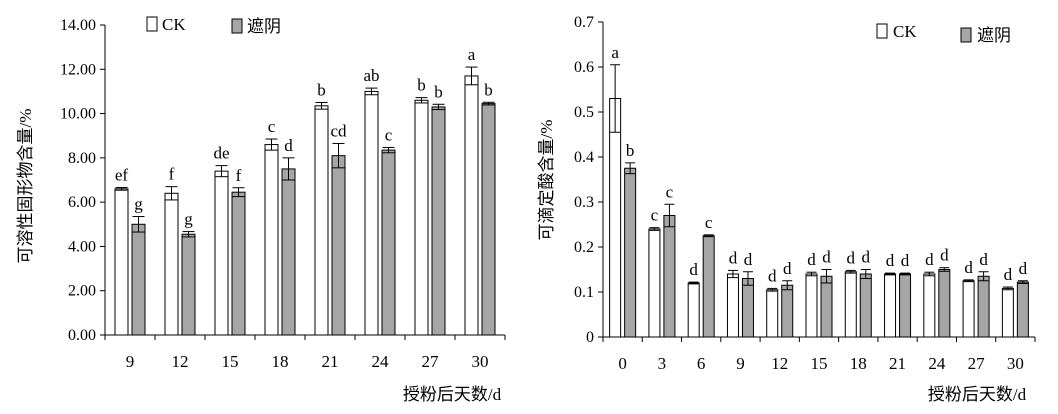  I want to click on x-tick-label: 30, so click(480, 361).